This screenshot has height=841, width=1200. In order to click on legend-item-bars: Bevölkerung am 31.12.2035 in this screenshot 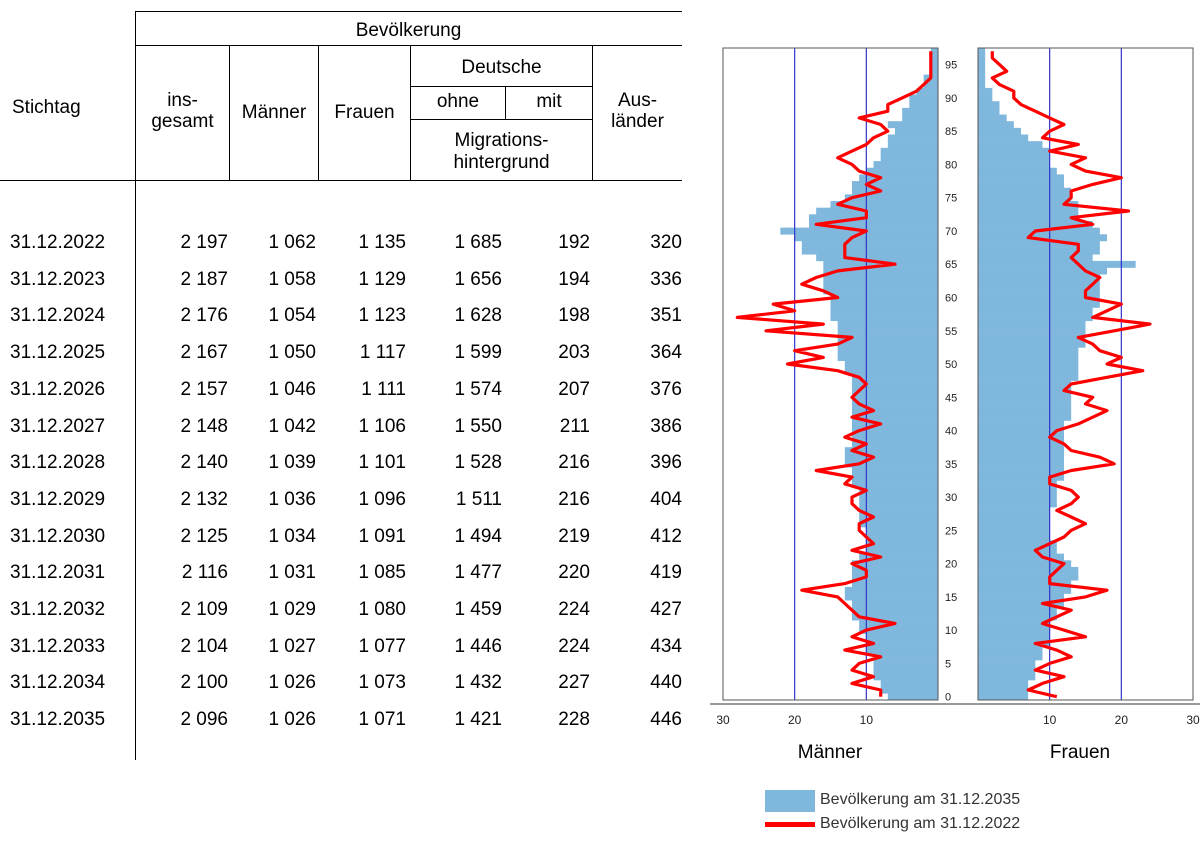, I will do `click(892, 800)`.